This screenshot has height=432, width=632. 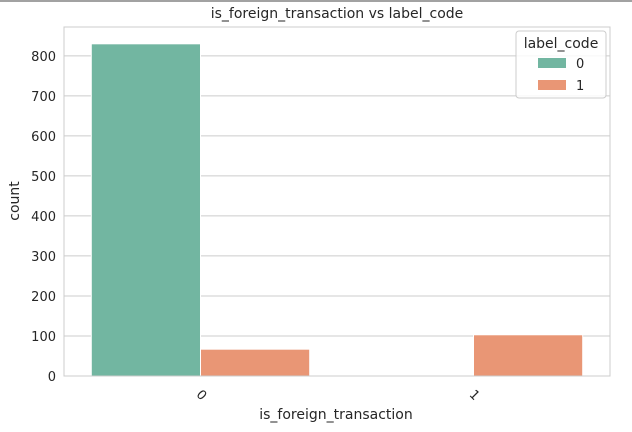 I want to click on legend-title: label_code, so click(x=561, y=44).